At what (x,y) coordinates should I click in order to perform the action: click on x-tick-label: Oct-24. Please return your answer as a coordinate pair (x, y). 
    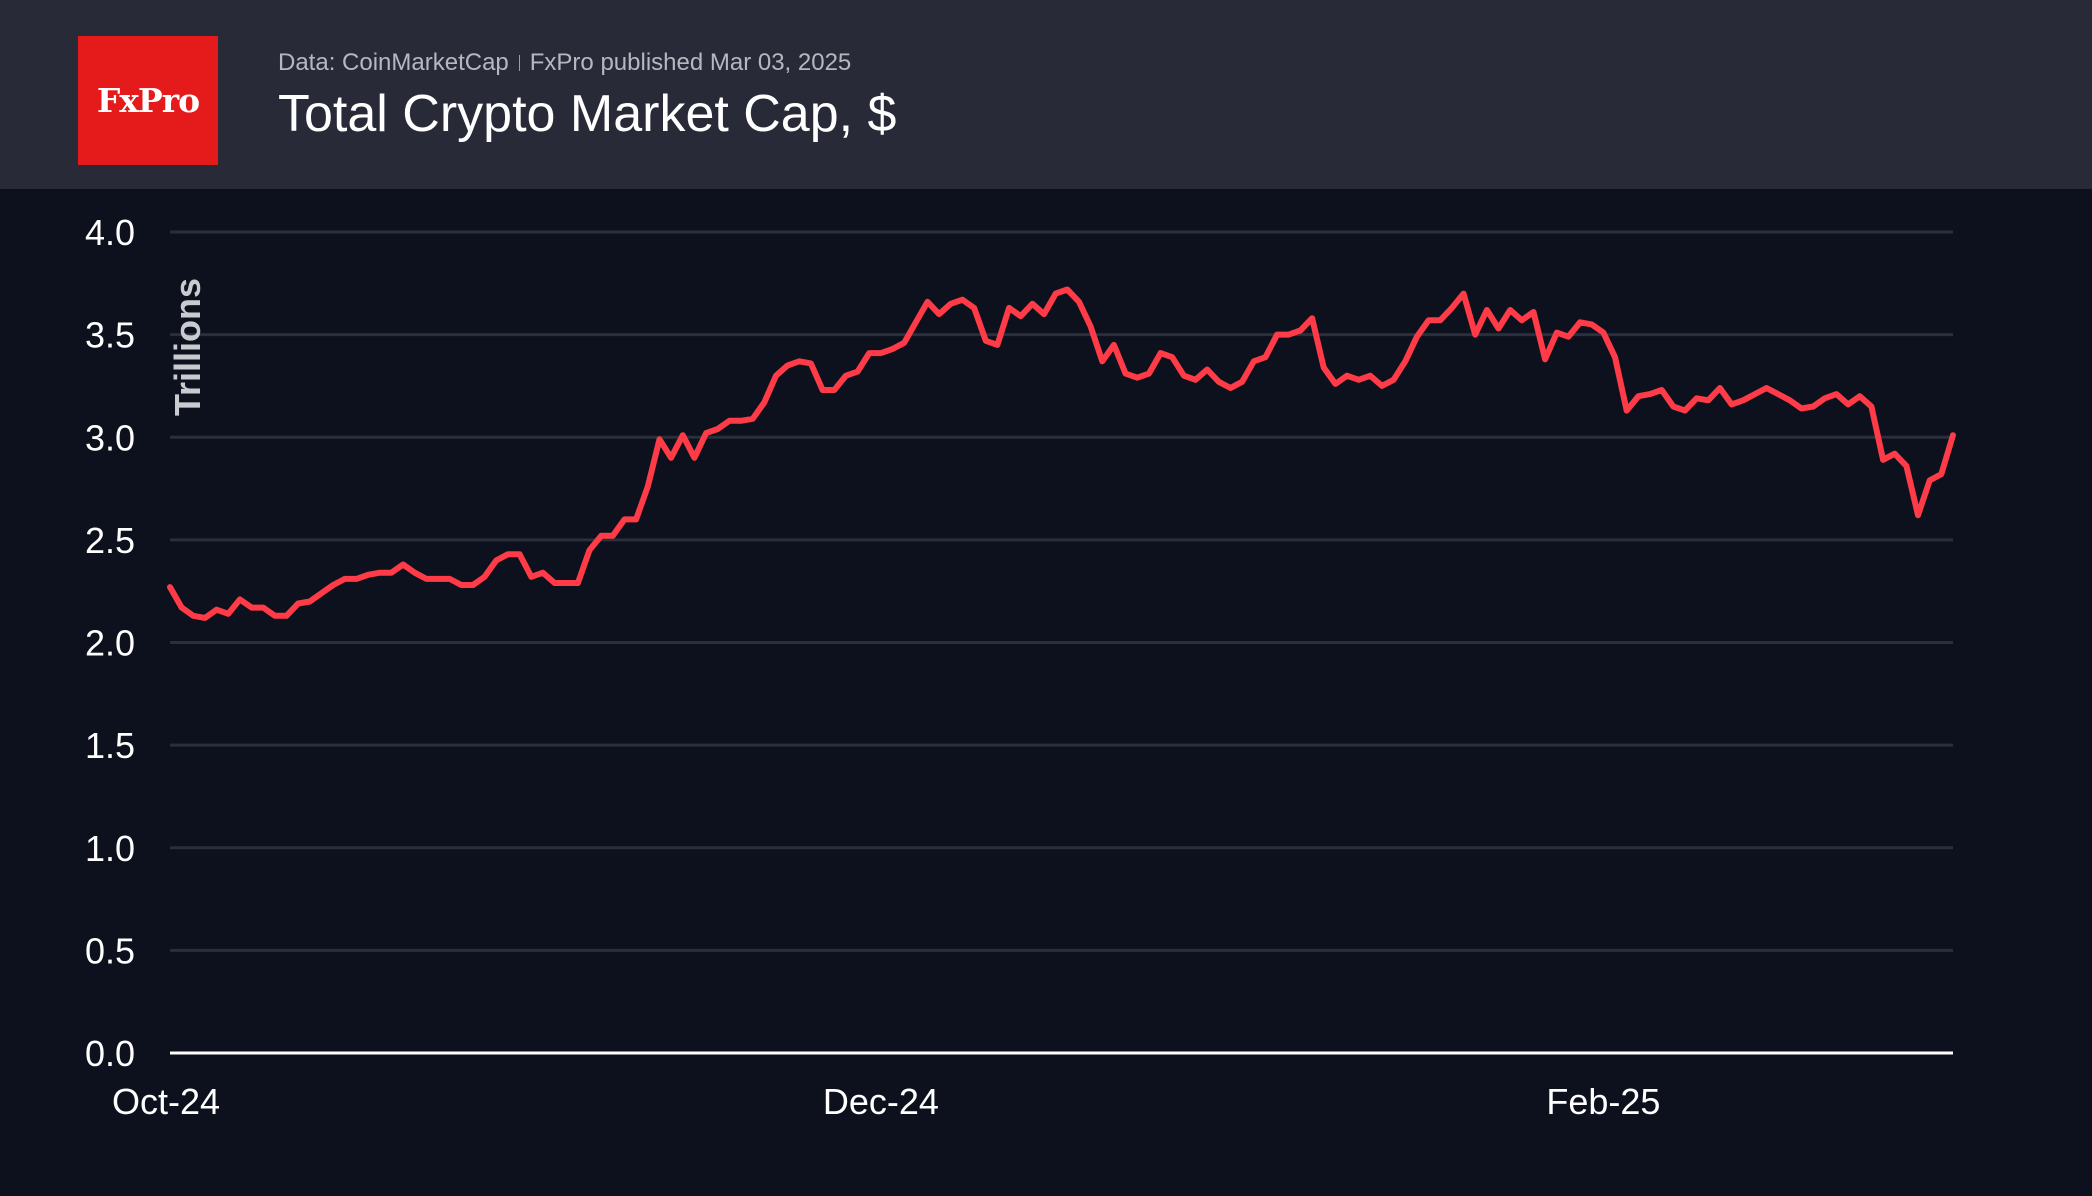
    Looking at the image, I should click on (166, 1101).